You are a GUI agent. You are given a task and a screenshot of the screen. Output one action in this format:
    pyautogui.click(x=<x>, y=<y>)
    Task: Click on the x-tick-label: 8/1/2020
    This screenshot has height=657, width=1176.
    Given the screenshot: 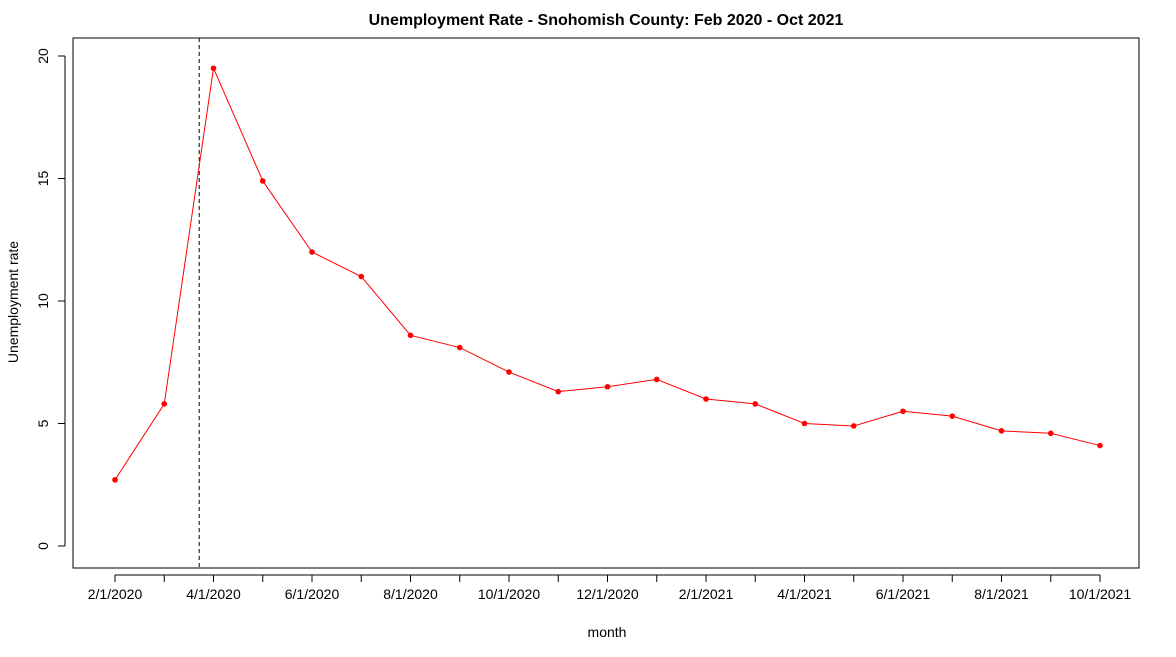 What is the action you would take?
    pyautogui.click(x=410, y=594)
    